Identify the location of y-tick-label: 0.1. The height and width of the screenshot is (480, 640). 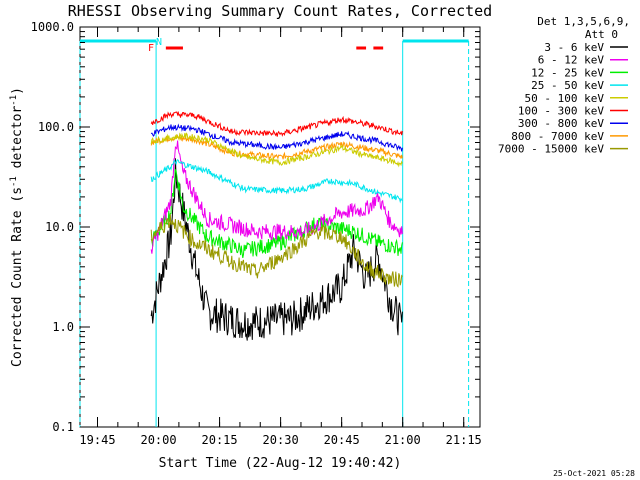
(63, 427).